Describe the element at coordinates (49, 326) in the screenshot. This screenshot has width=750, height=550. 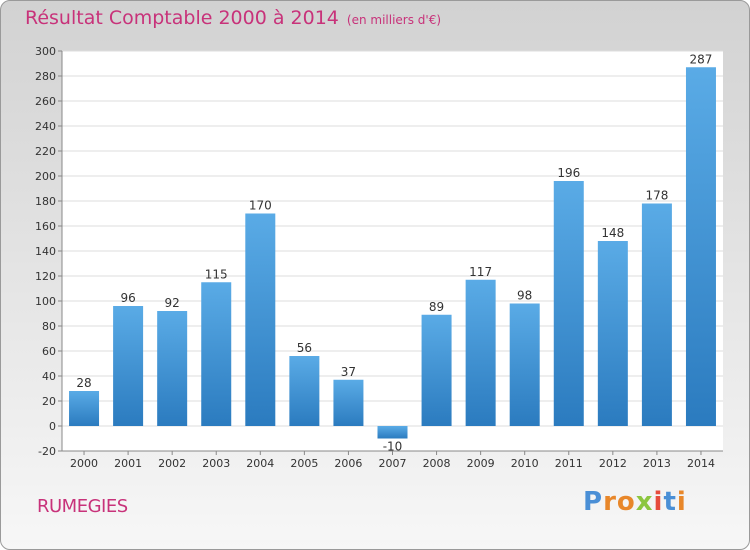
I see `y-tick-label: 80` at that location.